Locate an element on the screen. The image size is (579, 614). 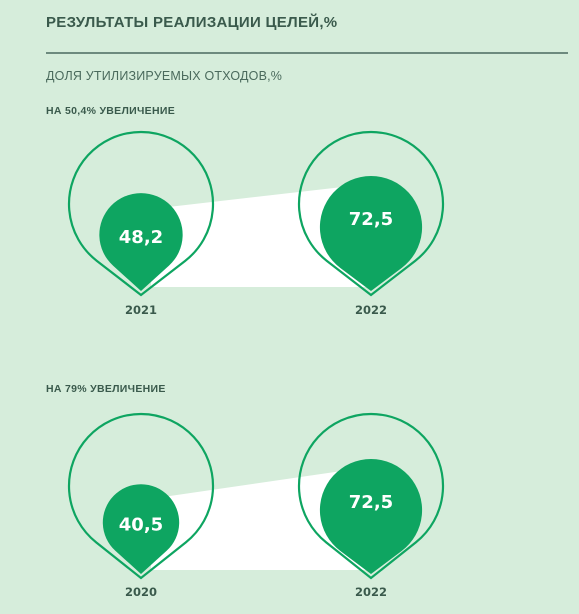
year-label-2021: 2021 is located at coordinates (141, 310).